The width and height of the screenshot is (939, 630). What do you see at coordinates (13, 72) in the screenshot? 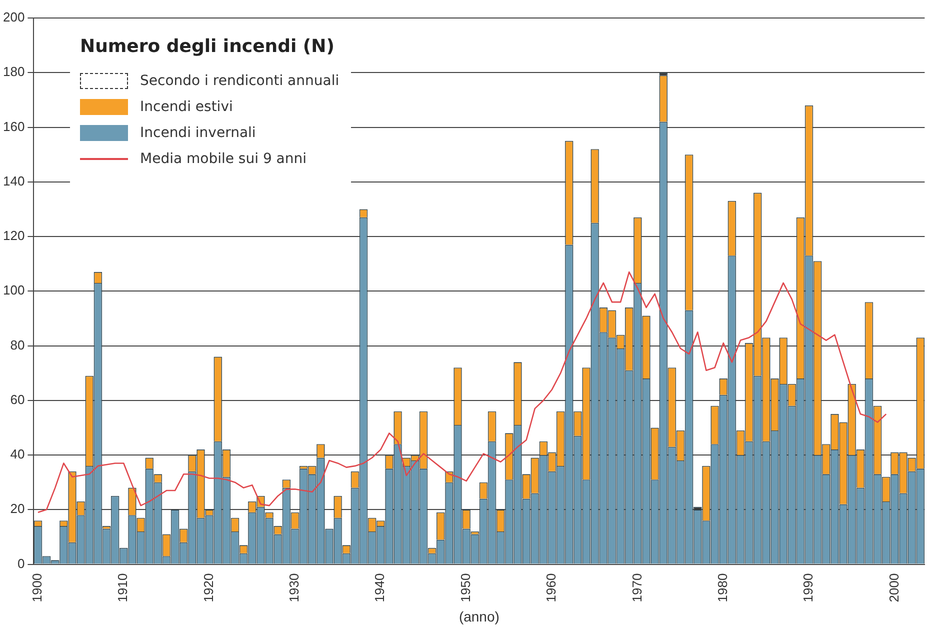
I see `y-tick-label: 180` at bounding box center [13, 72].